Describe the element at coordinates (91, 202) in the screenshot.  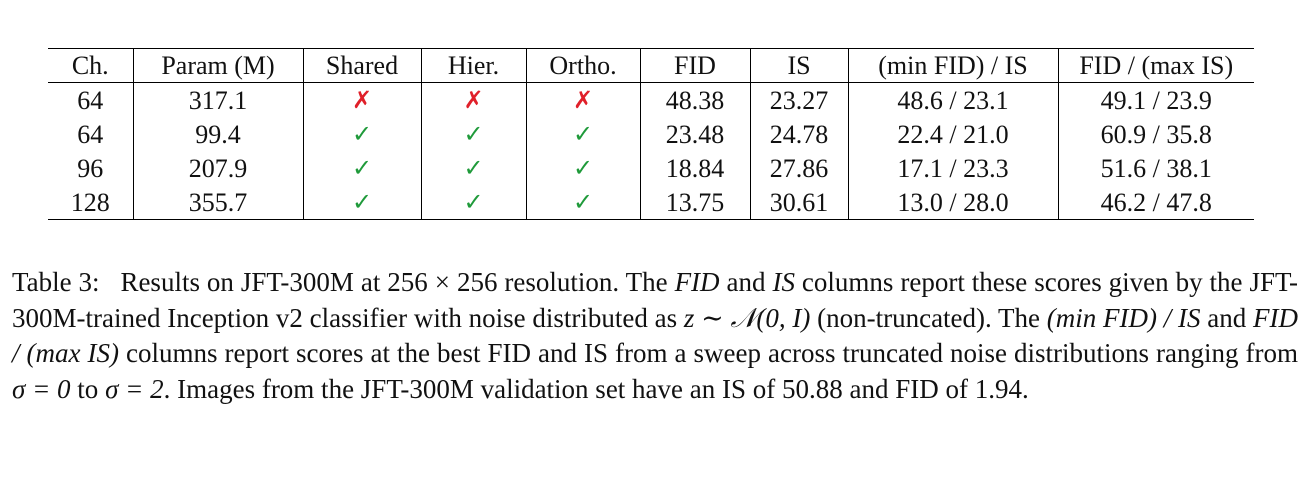
I see `cell-ch: 128` at that location.